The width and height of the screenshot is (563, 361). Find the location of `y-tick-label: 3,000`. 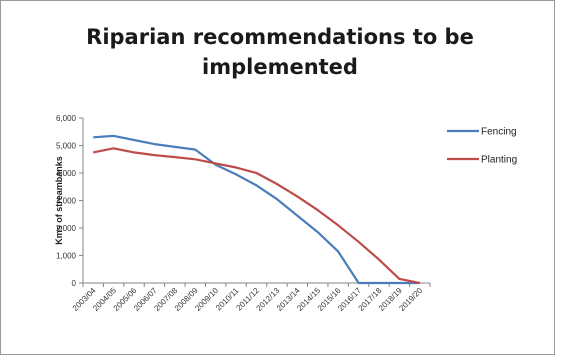

y-tick-label: 3,000 is located at coordinates (66, 201).